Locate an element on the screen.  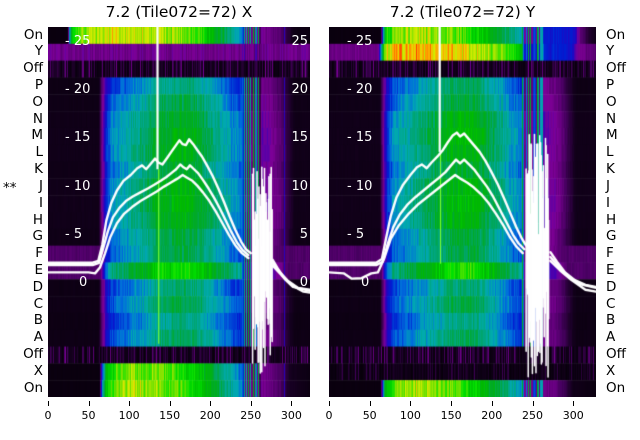
row-label-left: F is located at coordinates (39, 253).